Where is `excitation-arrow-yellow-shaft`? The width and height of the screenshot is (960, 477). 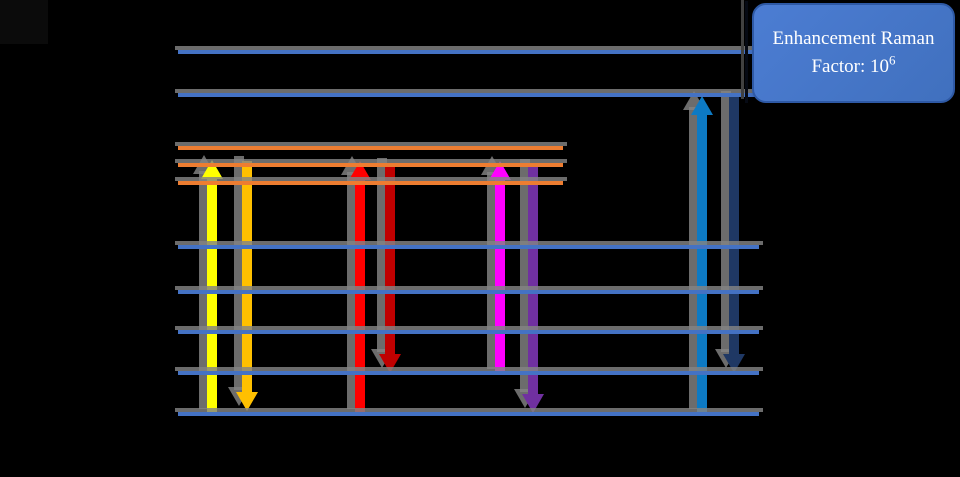
excitation-arrow-yellow-shaft is located at coordinates (212, 295).